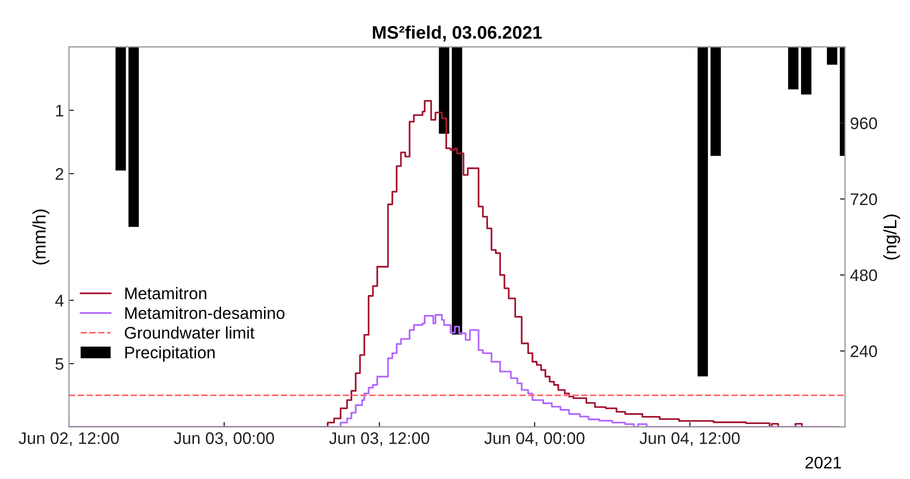 The width and height of the screenshot is (910, 479). What do you see at coordinates (534, 439) in the screenshot?
I see `x-tick-label: Jun 04, 00:00` at bounding box center [534, 439].